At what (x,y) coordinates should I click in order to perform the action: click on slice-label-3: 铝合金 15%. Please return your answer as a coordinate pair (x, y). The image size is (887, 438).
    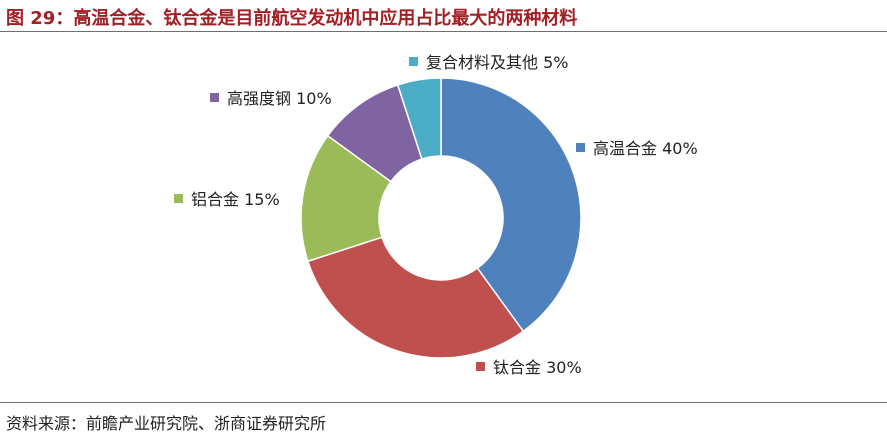
    Looking at the image, I should click on (235, 199).